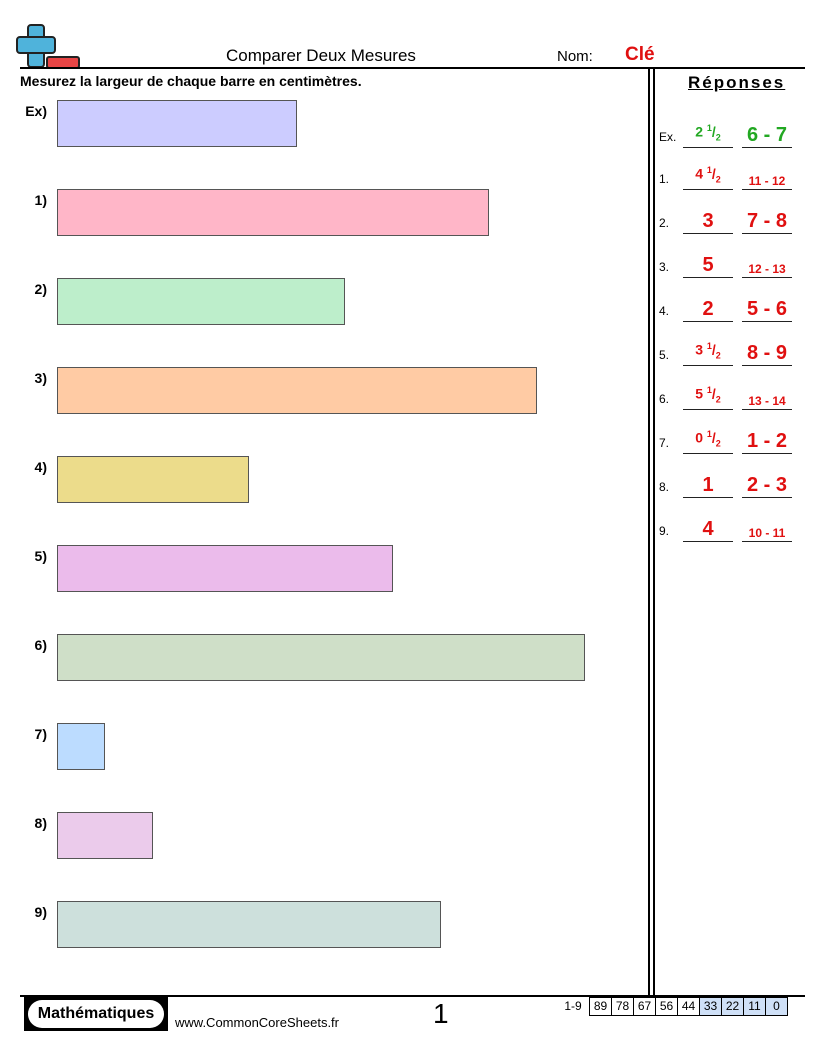 The width and height of the screenshot is (816, 1056). I want to click on answer-range: 11 - 12, so click(767, 181).